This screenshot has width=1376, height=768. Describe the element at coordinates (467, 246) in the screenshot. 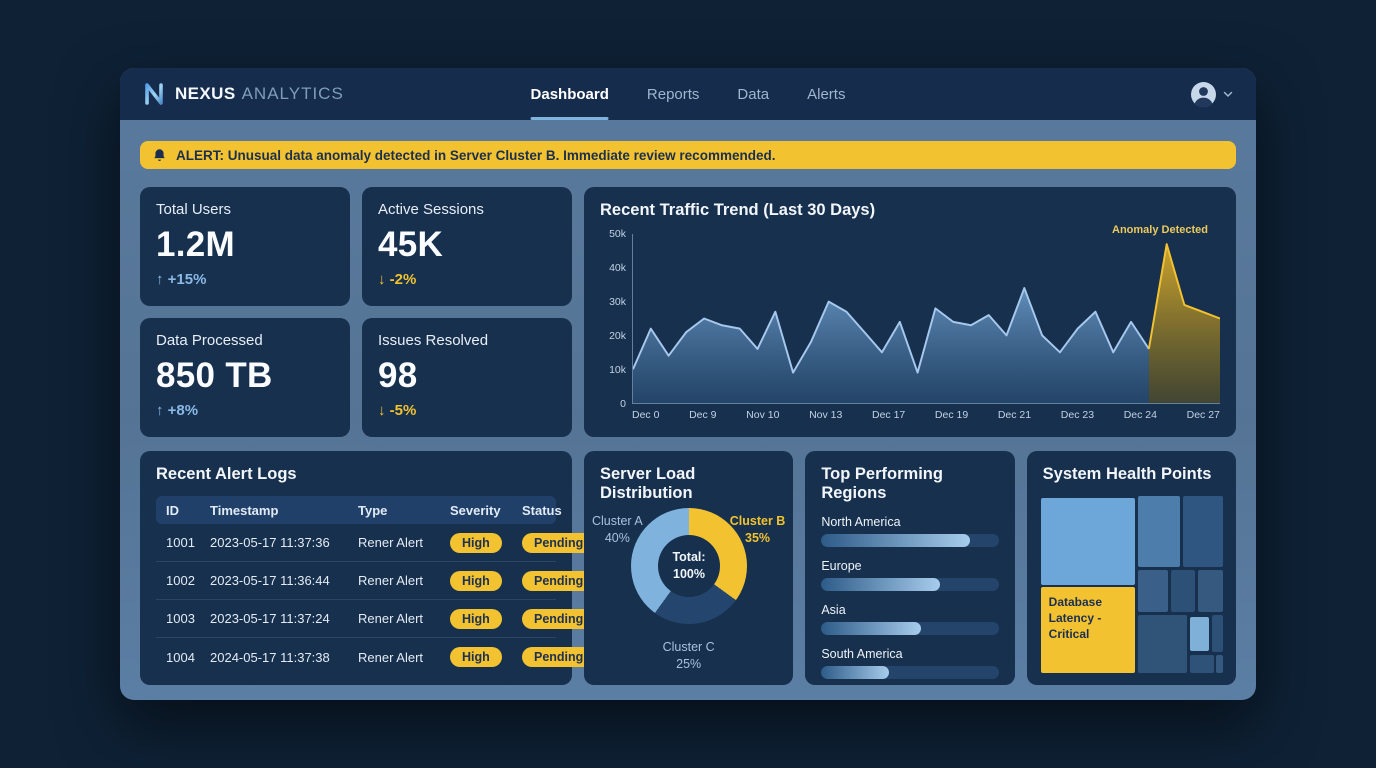

I see `stat-card-active-sessions: Active Sessions 45K ↓ -2%` at that location.